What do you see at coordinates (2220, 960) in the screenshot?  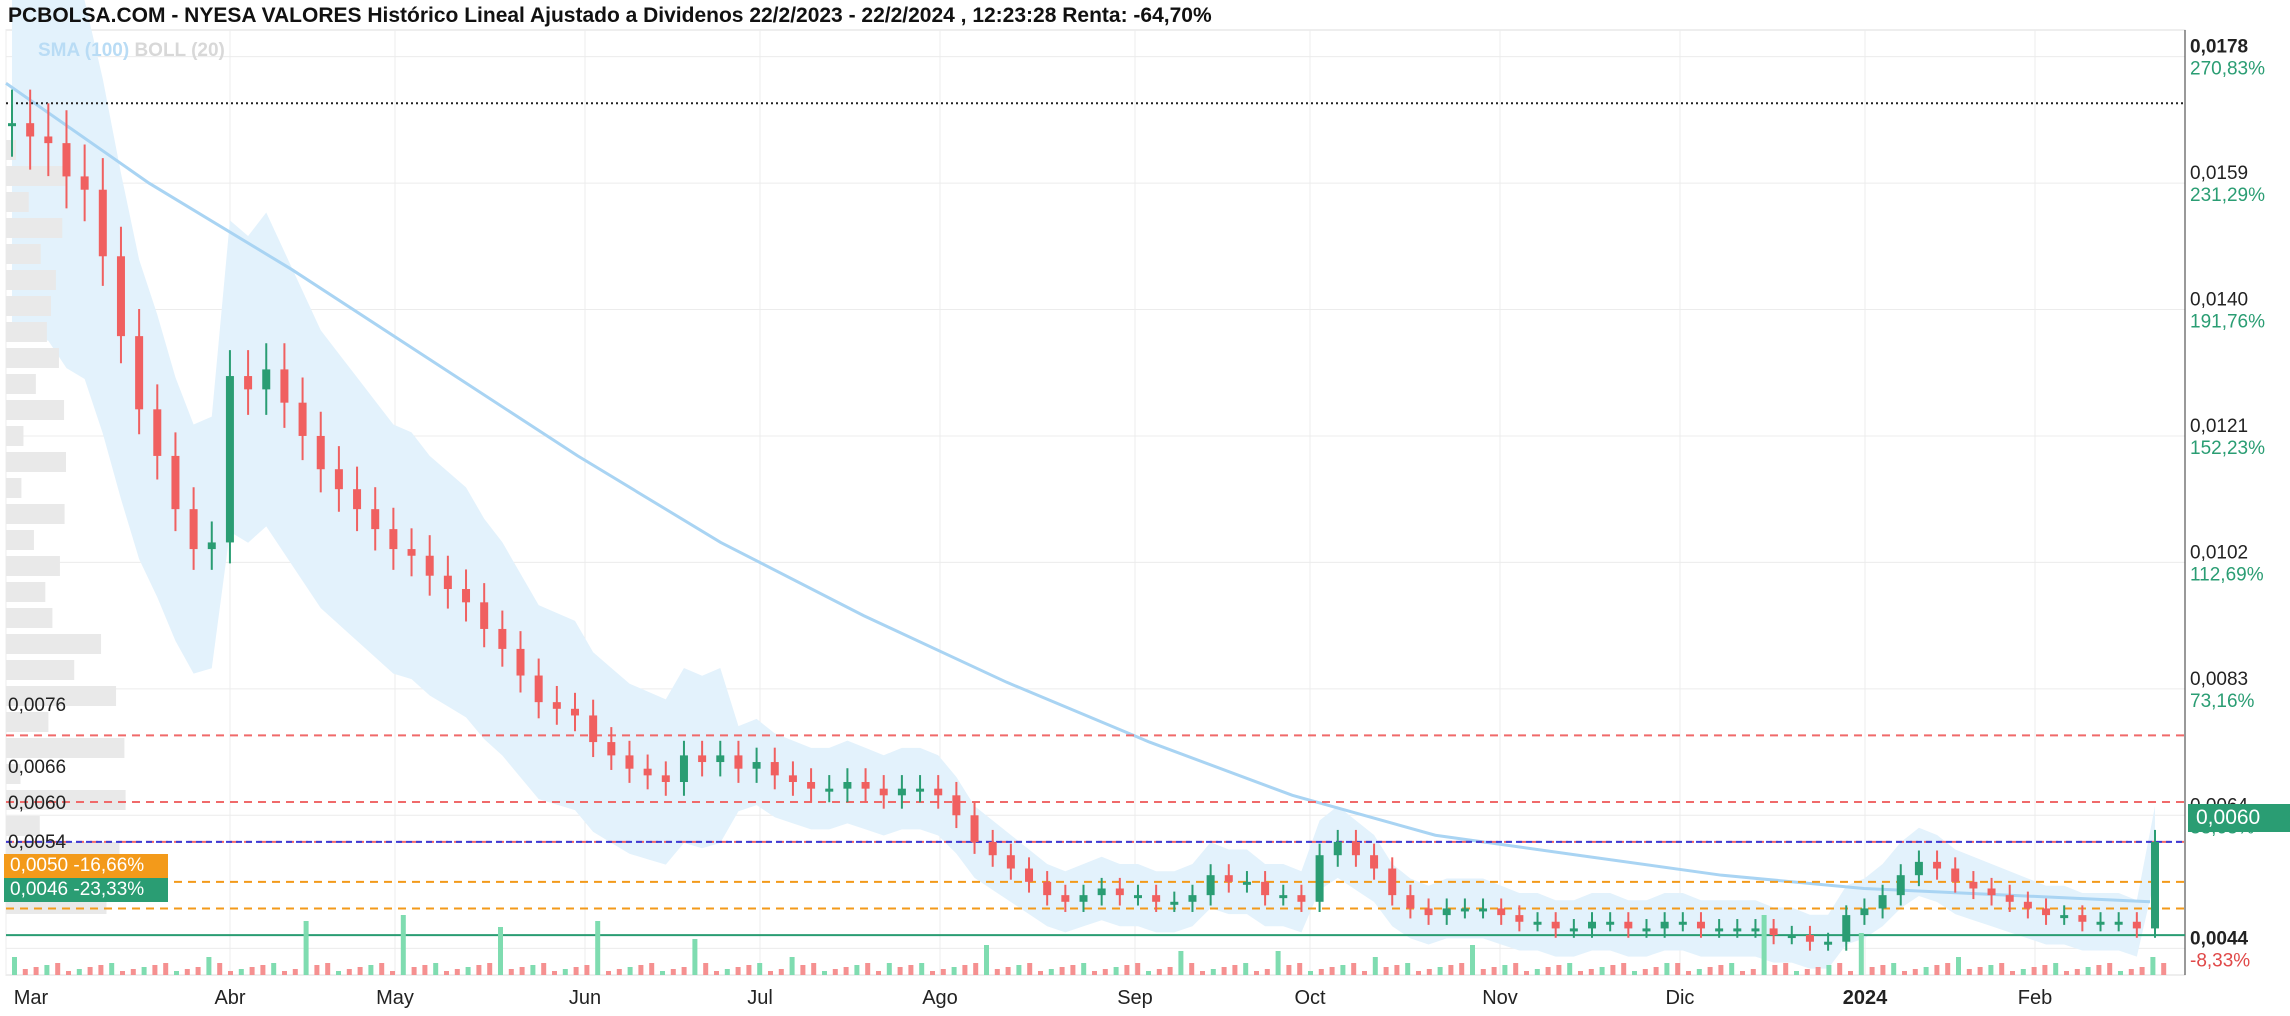 I see `y-tick-pct: -8,33%` at bounding box center [2220, 960].